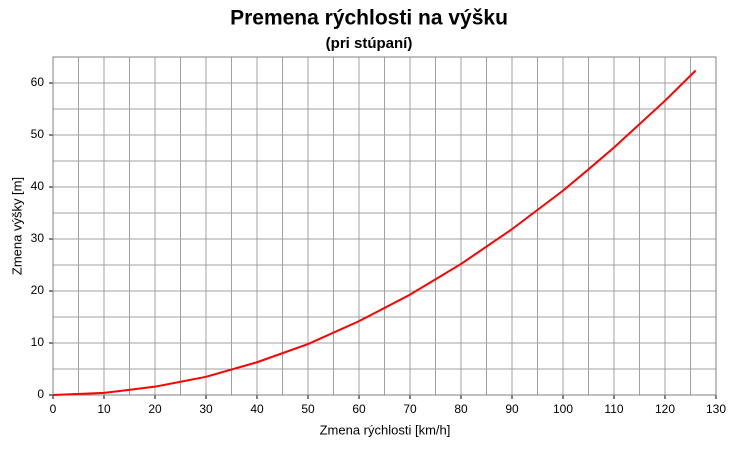 The image size is (738, 449). I want to click on y-tick-label: 60, so click(38, 82).